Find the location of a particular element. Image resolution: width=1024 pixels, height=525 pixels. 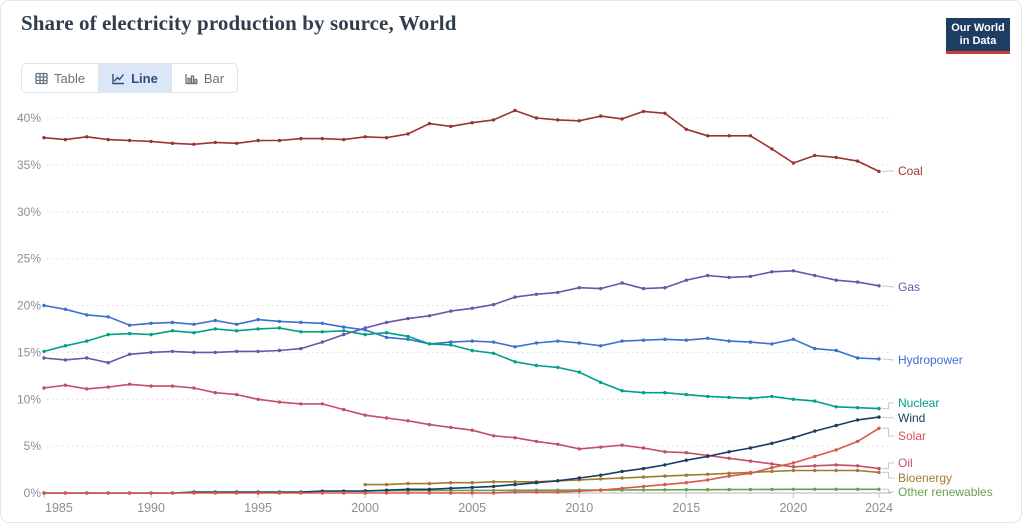

series-line-oil is located at coordinates (461, 426).